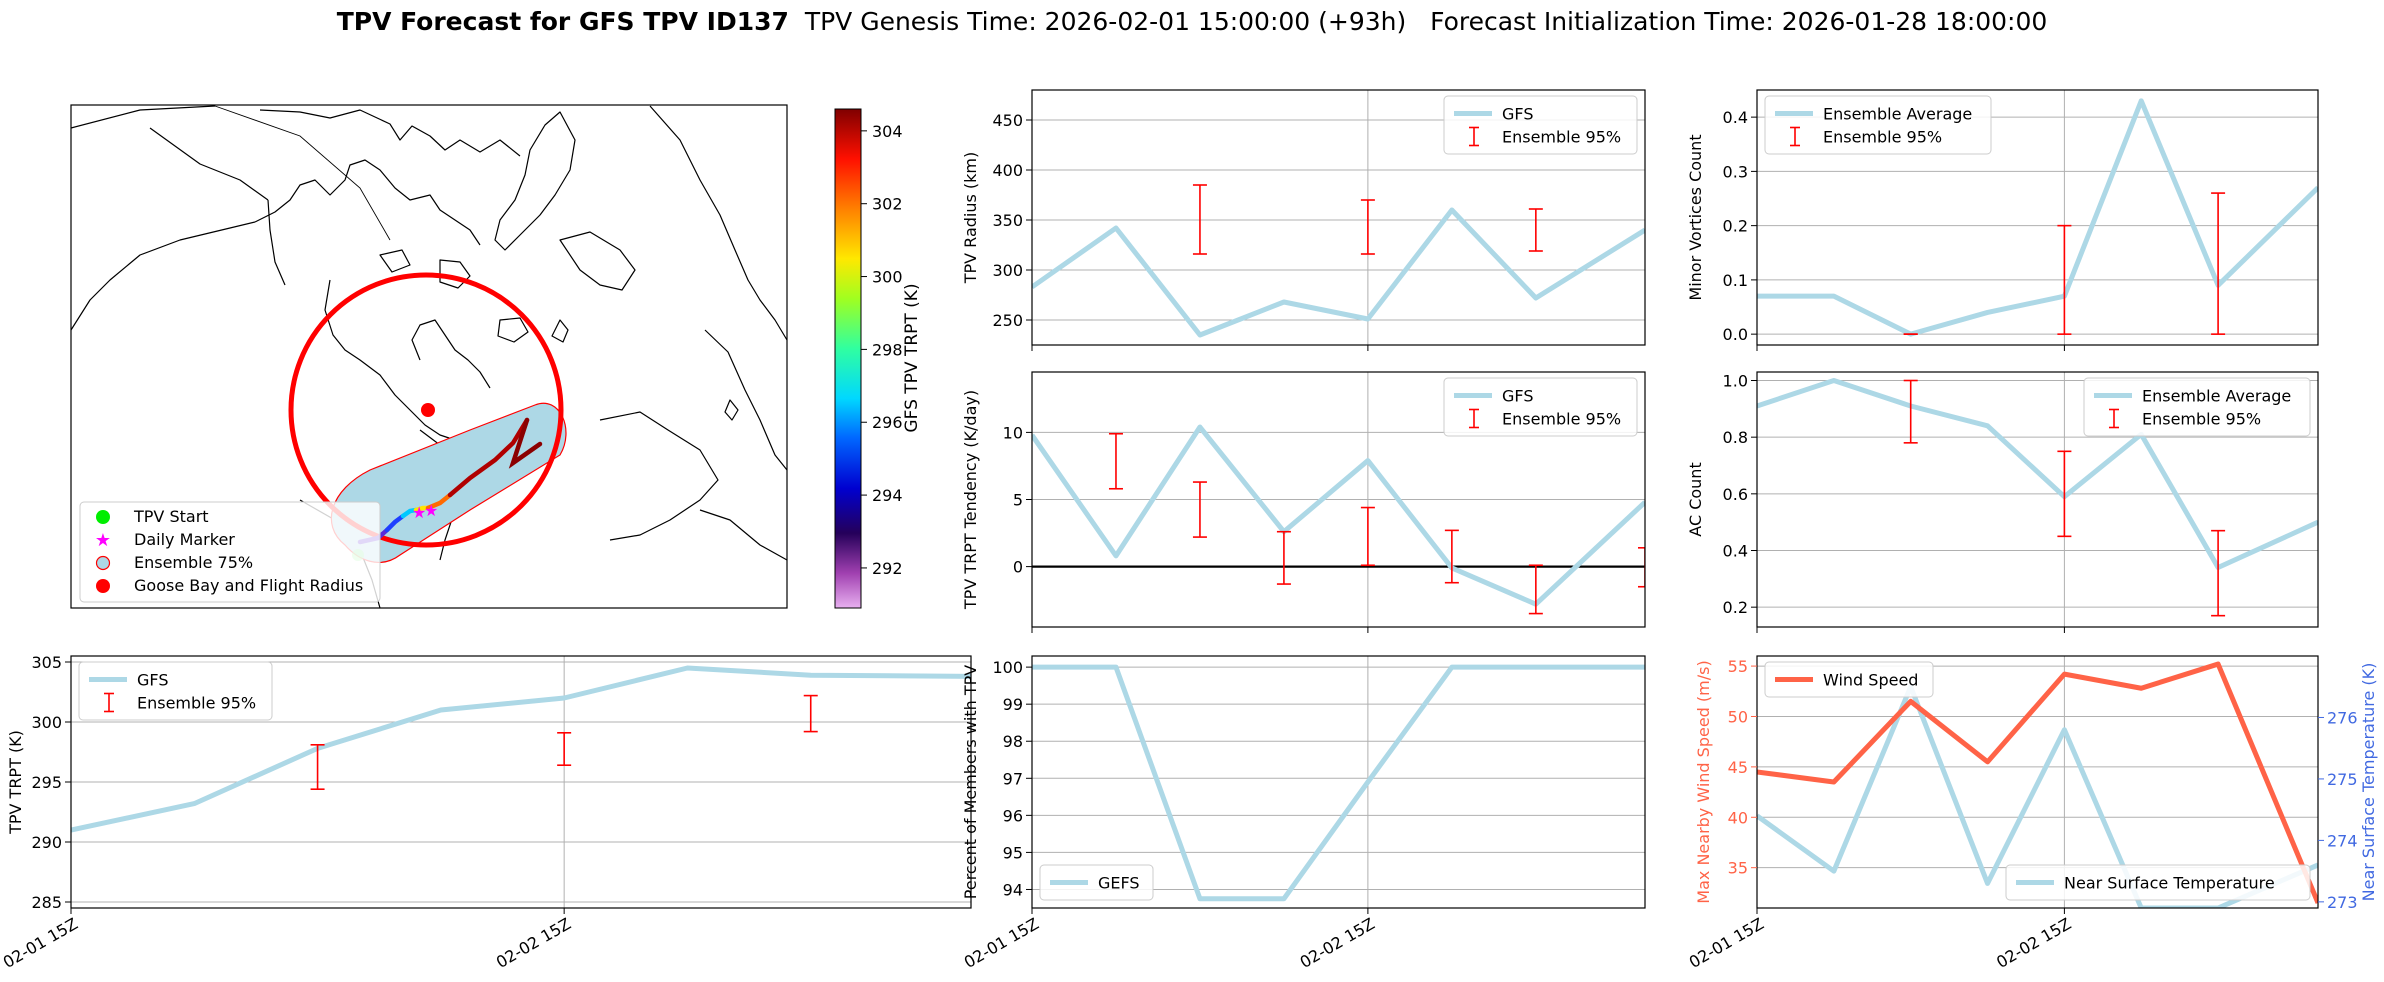  What do you see at coordinates (1018, 500) in the screenshot?
I see `y-tick-label: 5` at bounding box center [1018, 500].